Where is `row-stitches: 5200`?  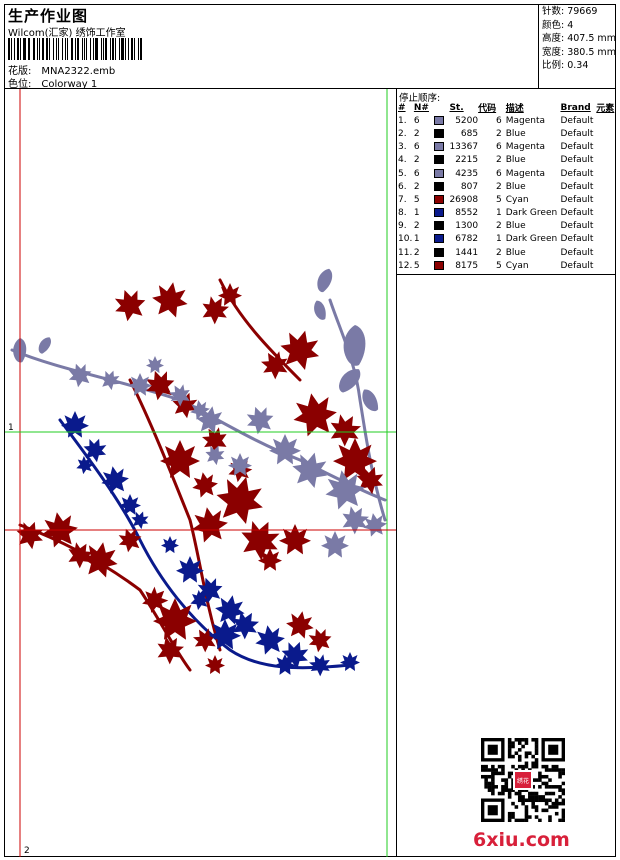
row-stitches: 5200 is located at coordinates (467, 120).